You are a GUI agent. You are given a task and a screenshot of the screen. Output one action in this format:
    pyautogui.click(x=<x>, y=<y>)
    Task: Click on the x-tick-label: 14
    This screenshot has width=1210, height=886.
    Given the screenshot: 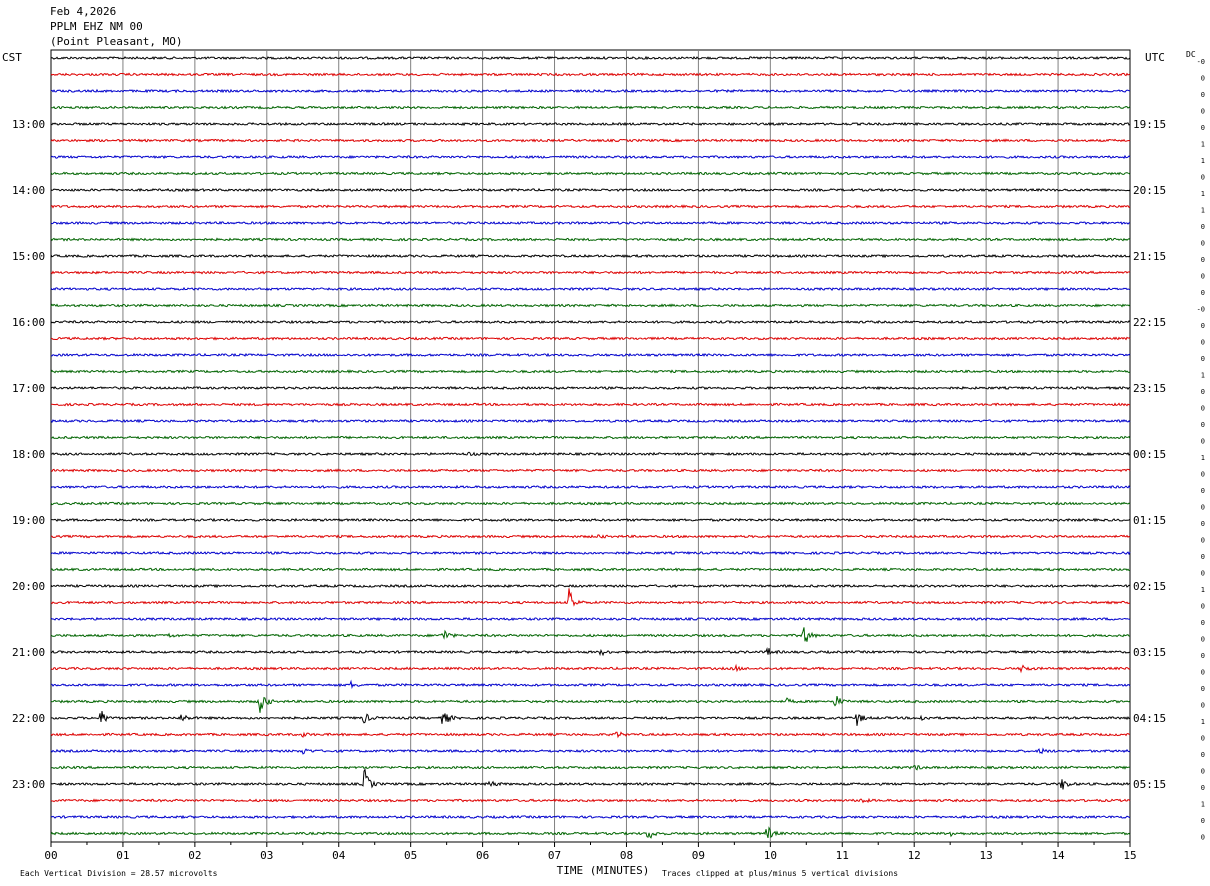 What is the action you would take?
    pyautogui.click(x=1058, y=855)
    